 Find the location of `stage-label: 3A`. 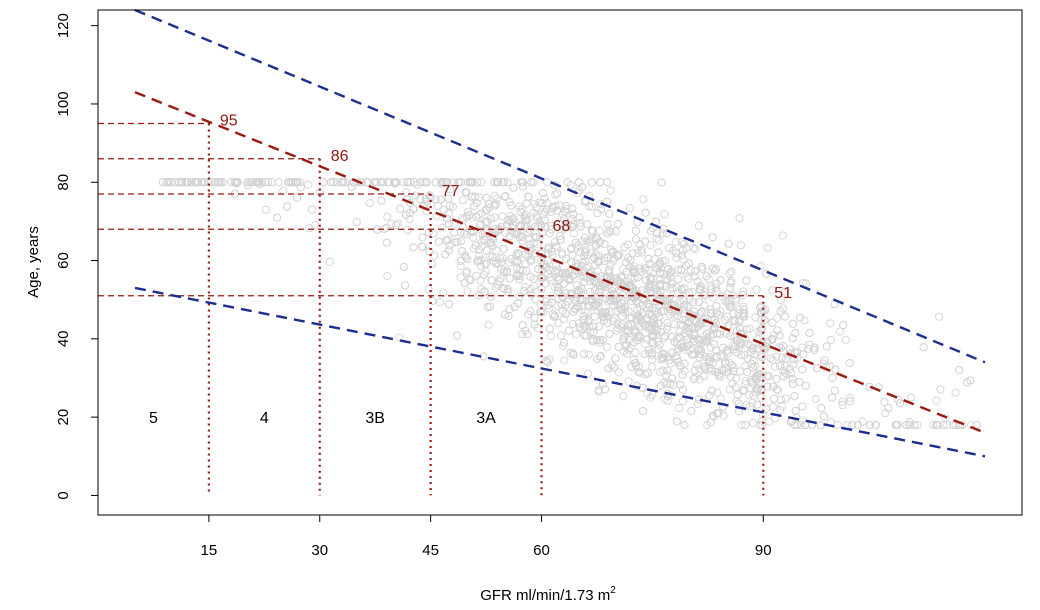

stage-label: 3A is located at coordinates (486, 418).